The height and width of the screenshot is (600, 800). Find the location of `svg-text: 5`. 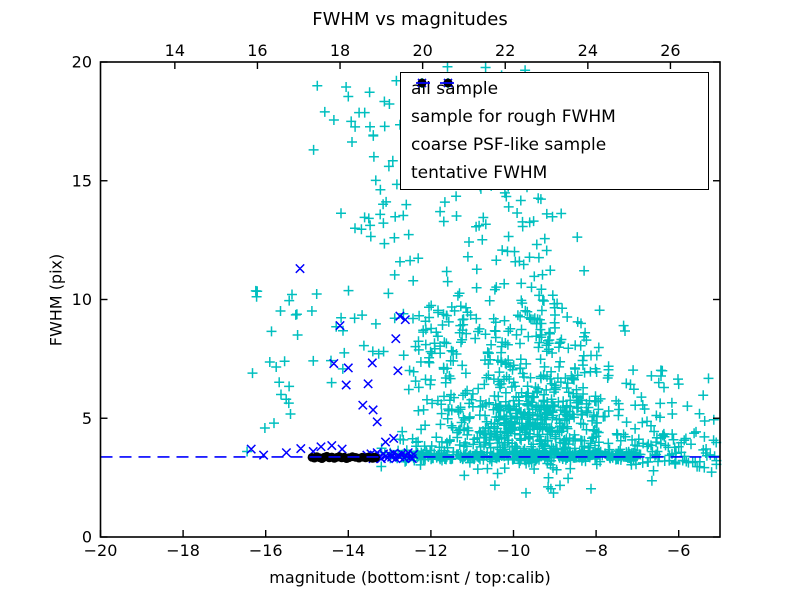

svg-text: 5 is located at coordinates (87, 418).